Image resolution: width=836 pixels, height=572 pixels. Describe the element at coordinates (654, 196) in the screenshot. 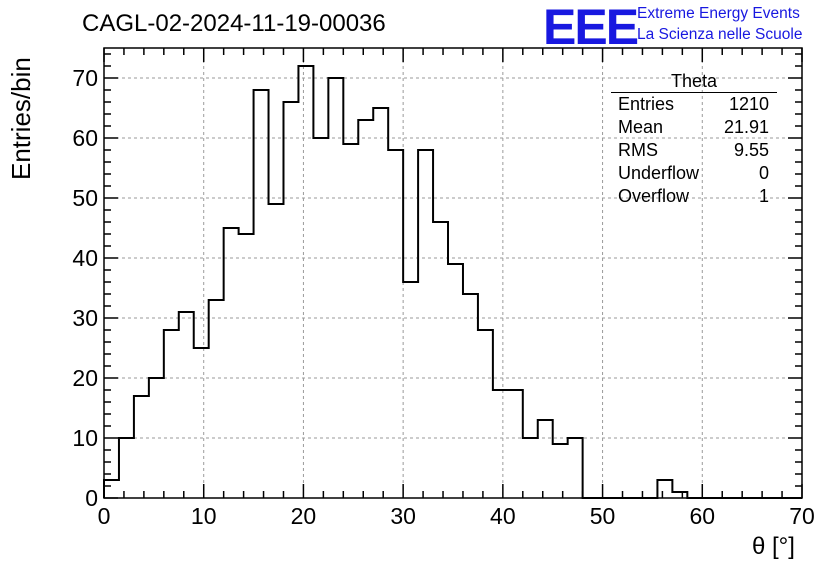

I see `stats-label: Overflow` at that location.